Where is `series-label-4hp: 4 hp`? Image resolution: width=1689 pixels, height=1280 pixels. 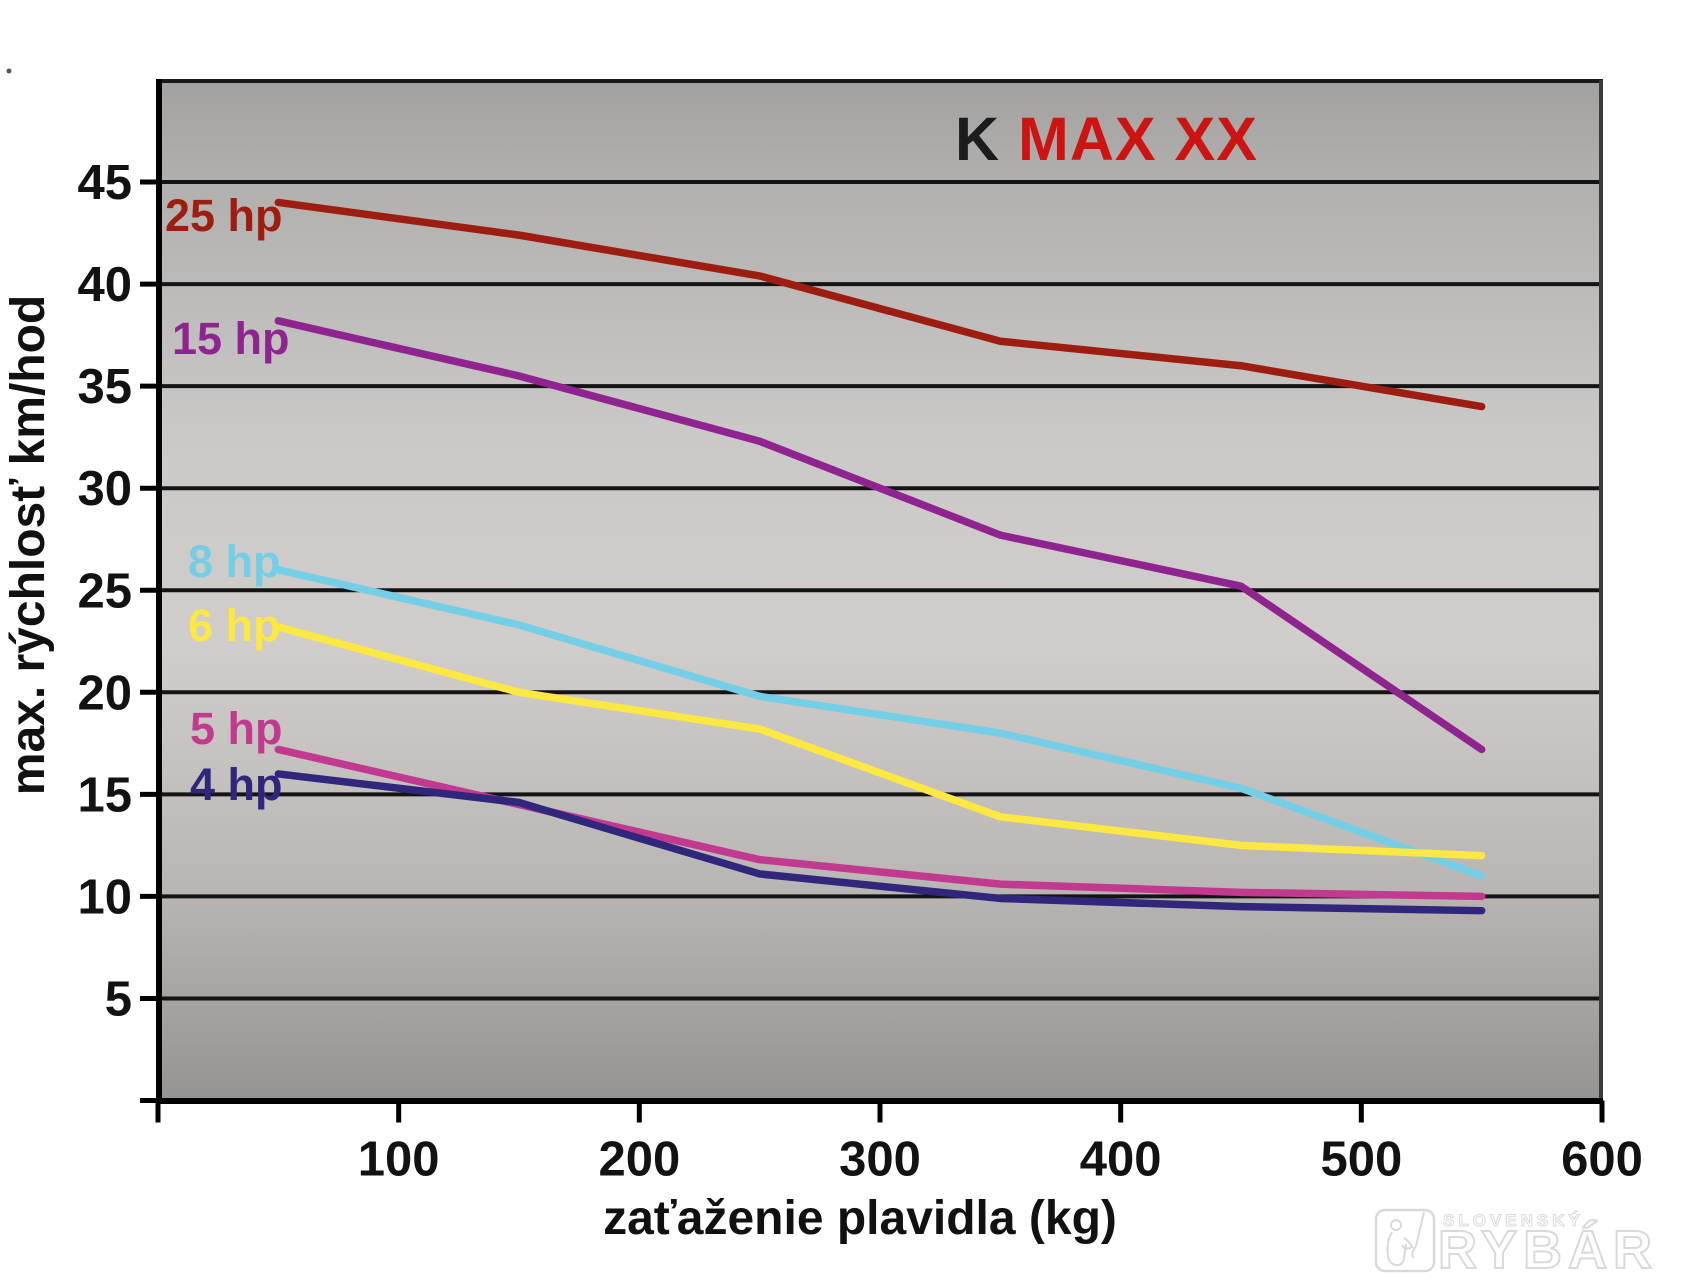 series-label-4hp: 4 hp is located at coordinates (236, 784).